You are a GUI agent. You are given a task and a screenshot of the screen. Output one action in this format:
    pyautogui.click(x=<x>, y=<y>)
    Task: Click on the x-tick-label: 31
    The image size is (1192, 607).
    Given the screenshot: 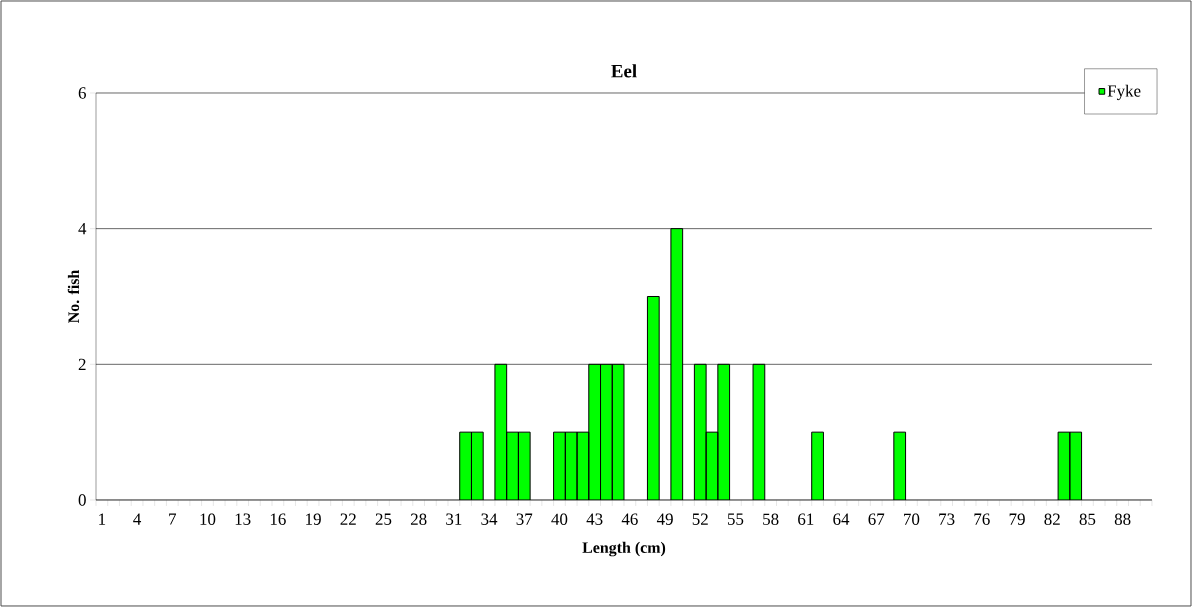 What is the action you would take?
    pyautogui.click(x=454, y=519)
    